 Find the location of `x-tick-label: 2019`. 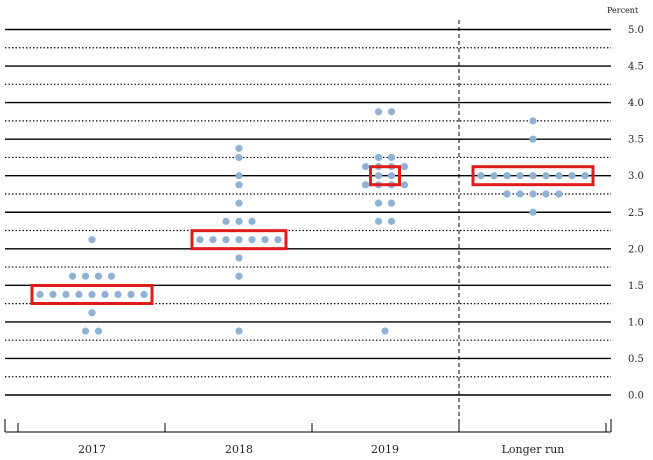

x-tick-label: 2019 is located at coordinates (385, 449).